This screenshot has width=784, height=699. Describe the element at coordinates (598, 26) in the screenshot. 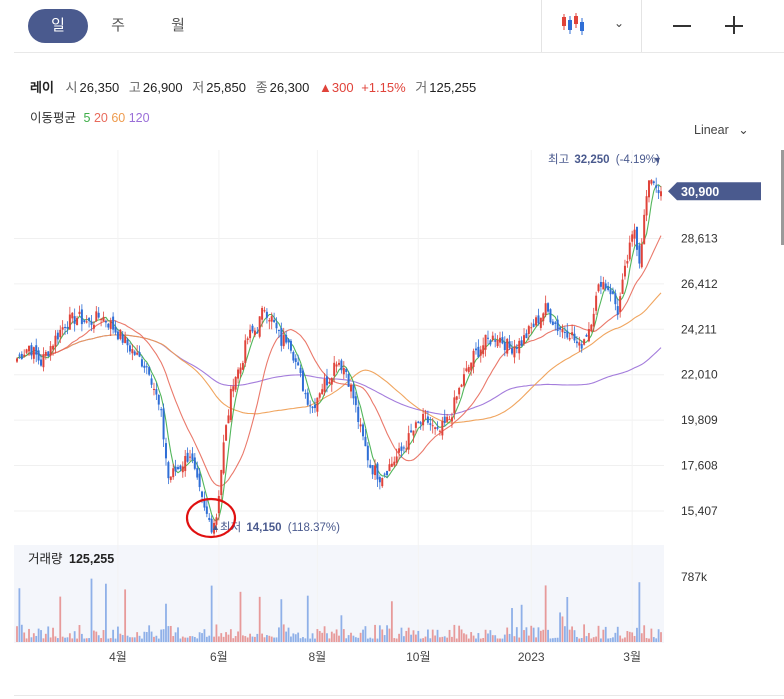

I see `chart-type-dropdown: ⌄` at that location.